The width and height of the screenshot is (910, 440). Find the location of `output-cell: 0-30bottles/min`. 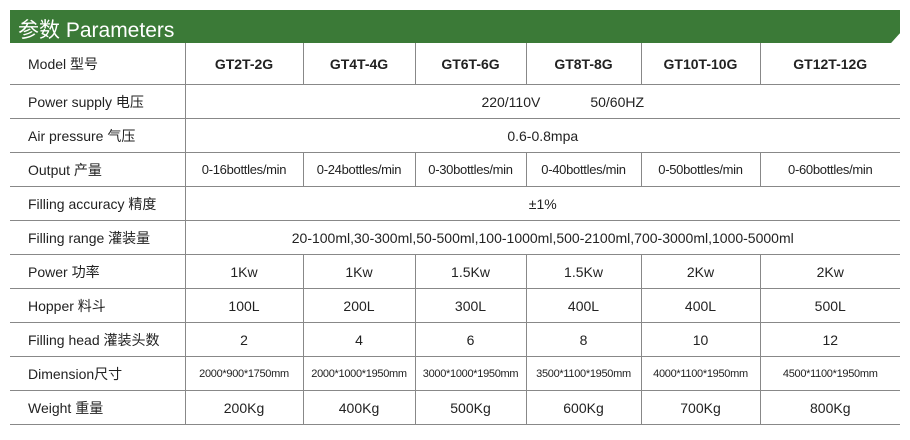

output-cell: 0-30bottles/min is located at coordinates (470, 169).